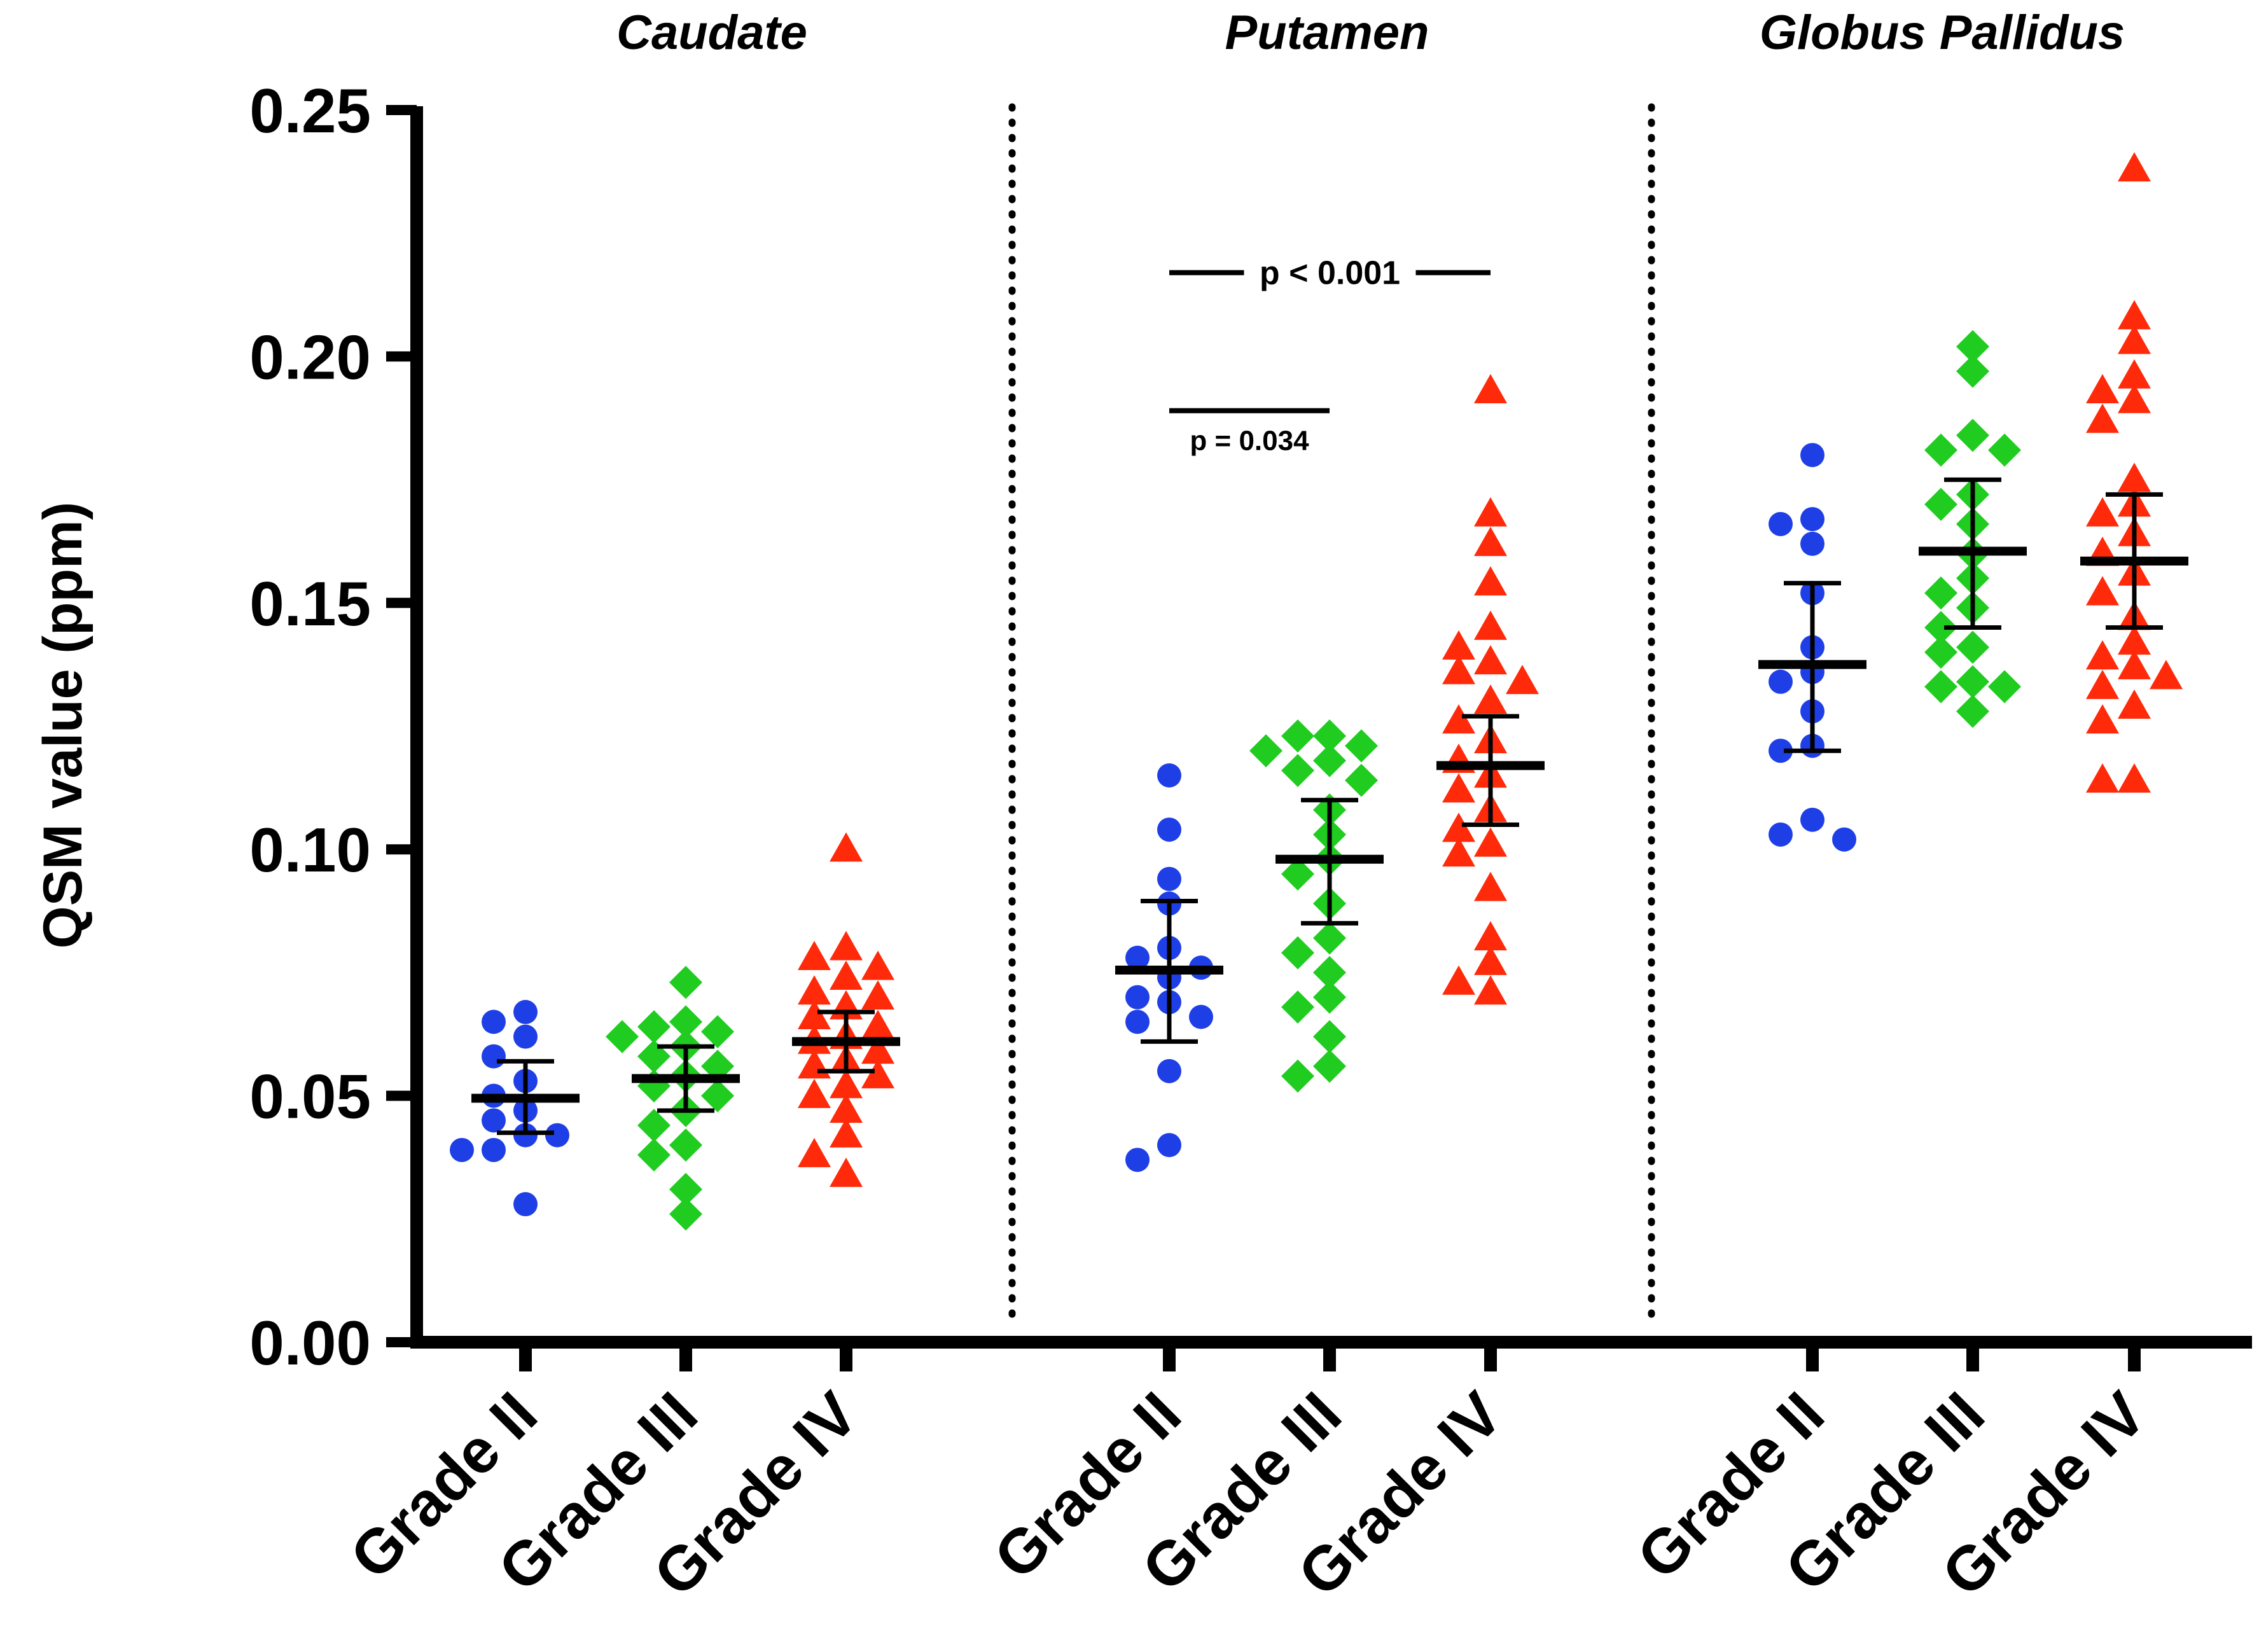 The image size is (2259, 1652). What do you see at coordinates (1327, 33) in the screenshot?
I see `region-title-putamen: Putamen` at bounding box center [1327, 33].